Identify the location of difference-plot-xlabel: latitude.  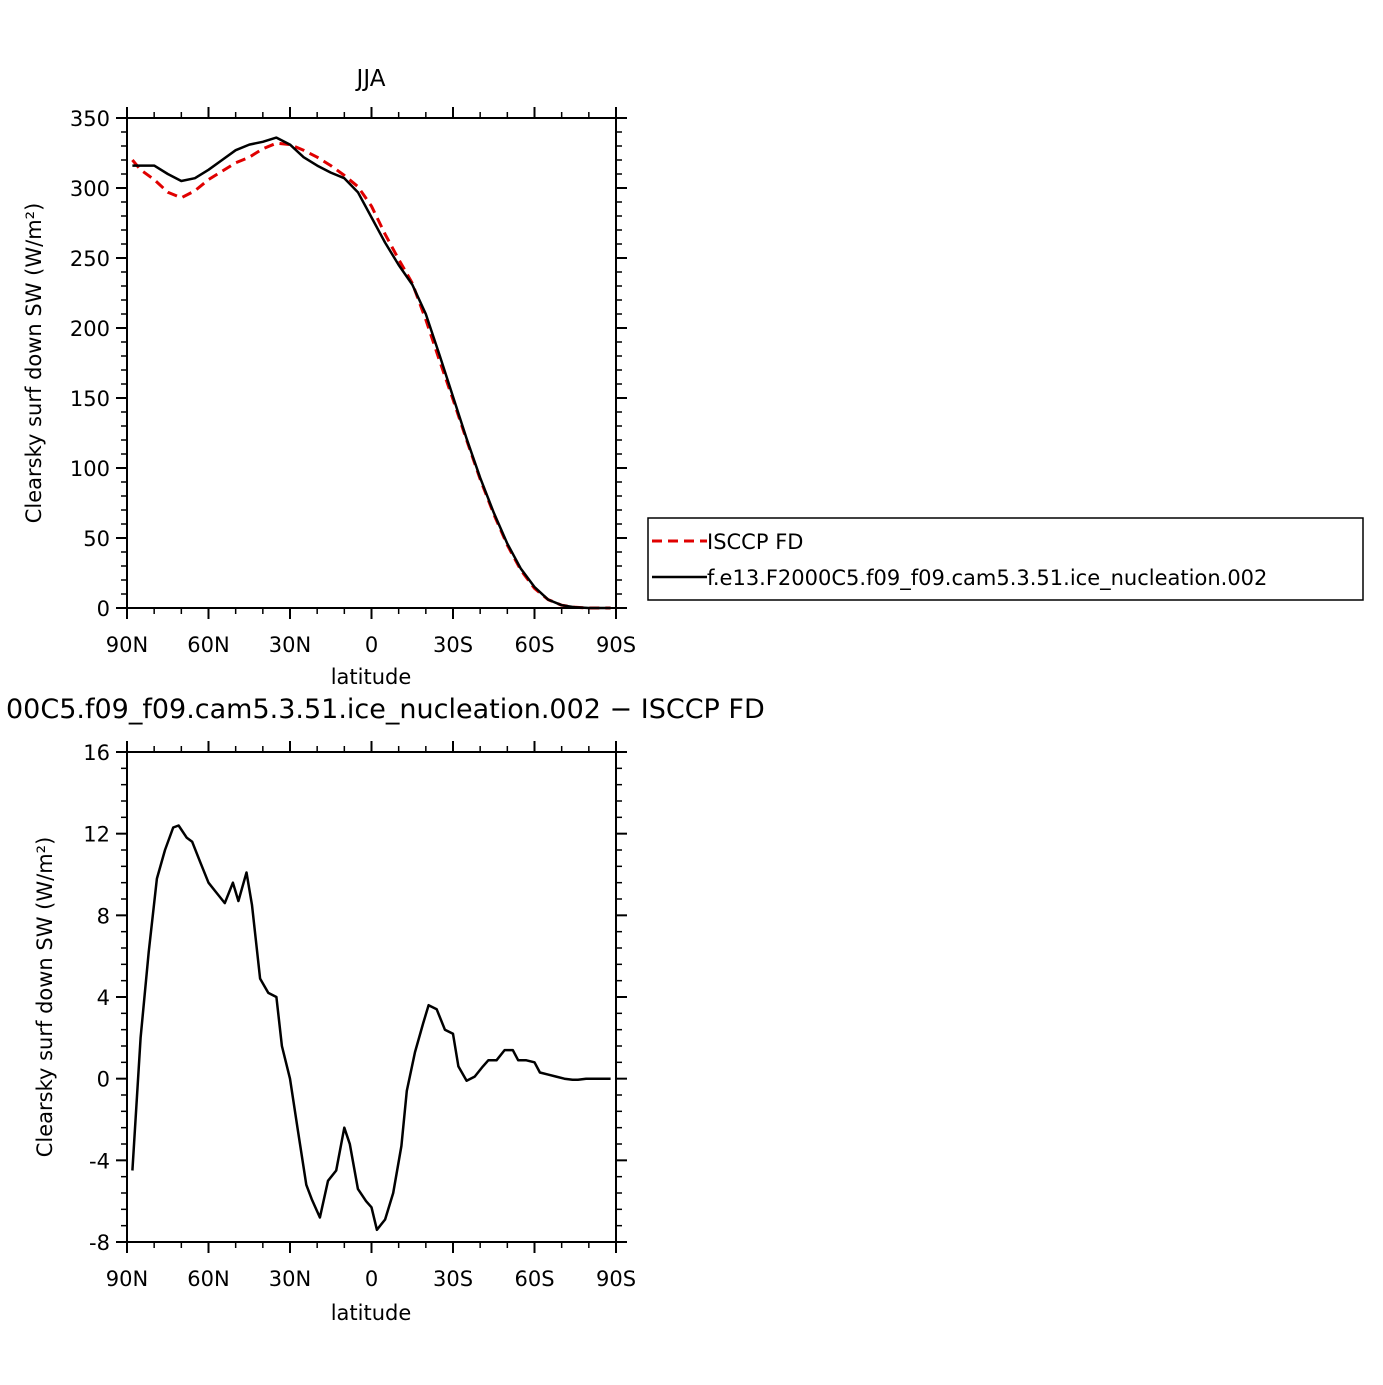
(371, 1313).